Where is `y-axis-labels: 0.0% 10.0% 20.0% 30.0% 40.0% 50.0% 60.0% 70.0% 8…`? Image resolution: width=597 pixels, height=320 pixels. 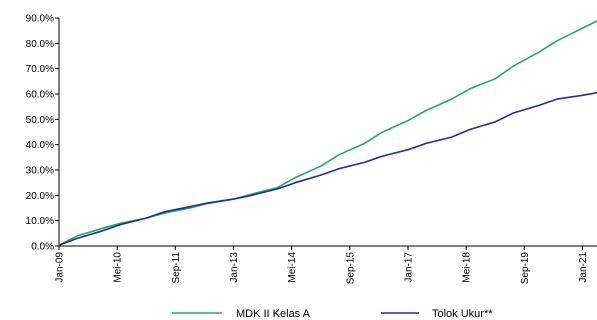 y-axis-labels: 0.0% 10.0% 20.0% 30.0% 40.0% 50.0% 60.0% 70.0% 8… is located at coordinates (40, 133).